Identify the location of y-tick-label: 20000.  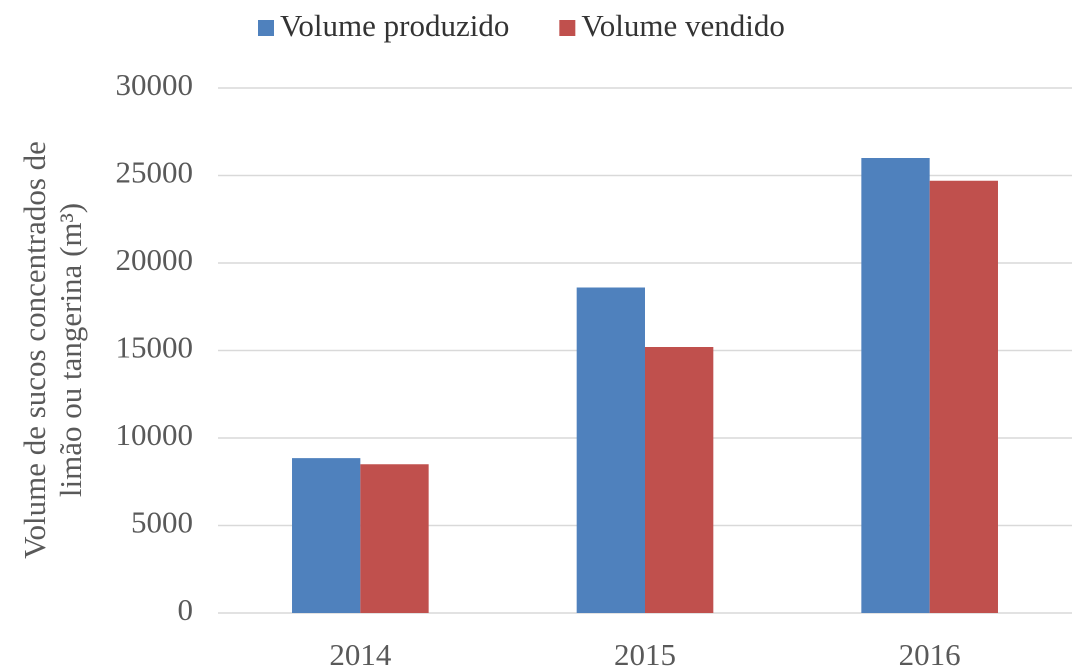
(155, 259).